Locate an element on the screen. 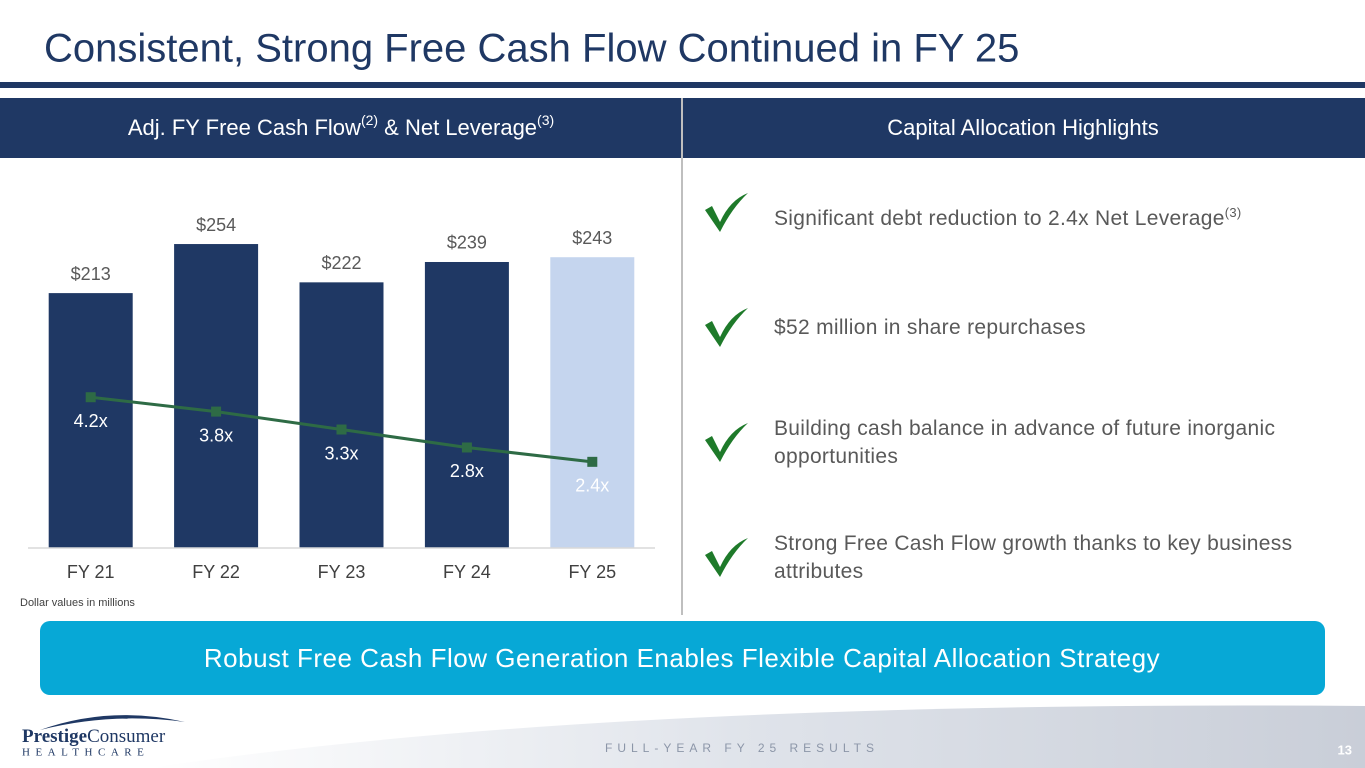 Image resolution: width=1365 pixels, height=768 pixels. highlight-note: (3) is located at coordinates (1233, 212).